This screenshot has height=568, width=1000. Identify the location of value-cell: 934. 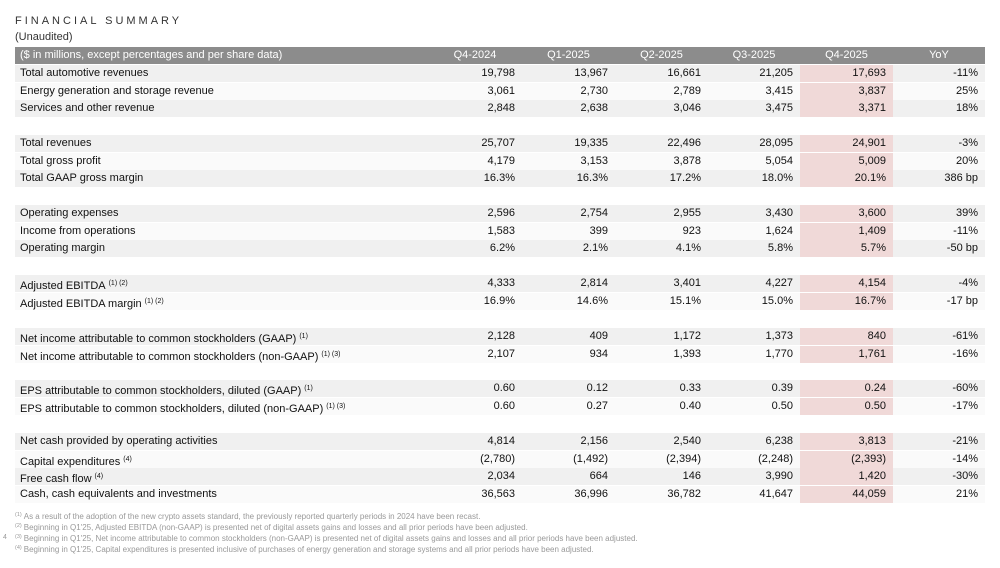
(598, 353).